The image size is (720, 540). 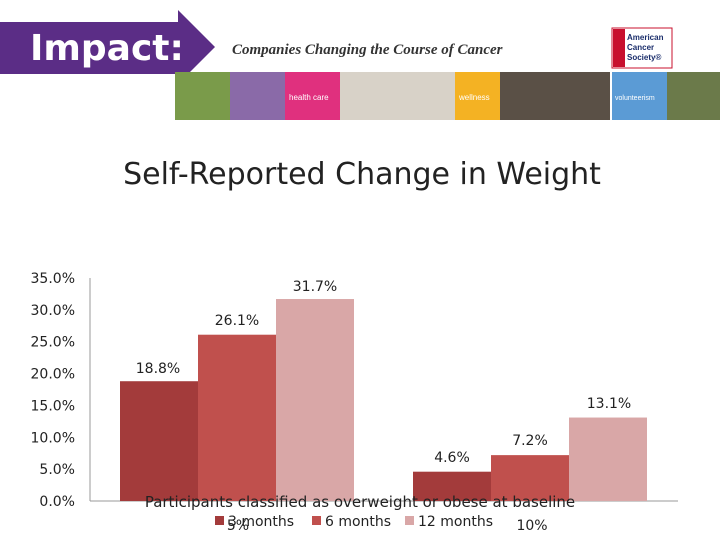 What do you see at coordinates (474, 97) in the screenshot?
I see `label-wellness: wellness` at bounding box center [474, 97].